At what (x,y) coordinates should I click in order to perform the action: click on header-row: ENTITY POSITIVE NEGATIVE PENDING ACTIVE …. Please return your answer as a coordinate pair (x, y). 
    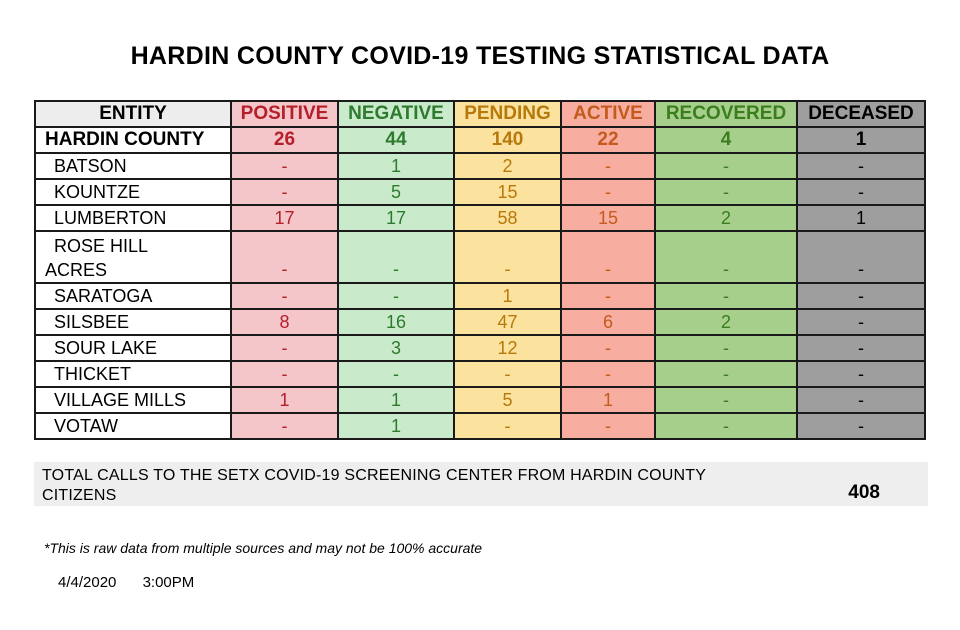
    Looking at the image, I should click on (480, 114).